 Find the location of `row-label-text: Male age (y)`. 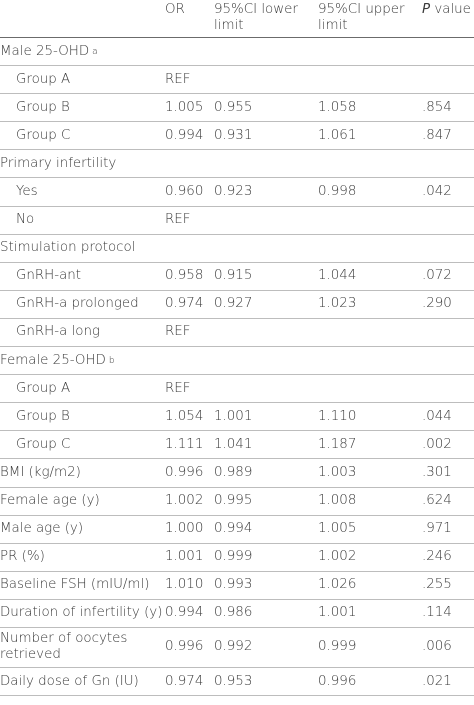

row-label-text: Male age (y) is located at coordinates (42, 529).